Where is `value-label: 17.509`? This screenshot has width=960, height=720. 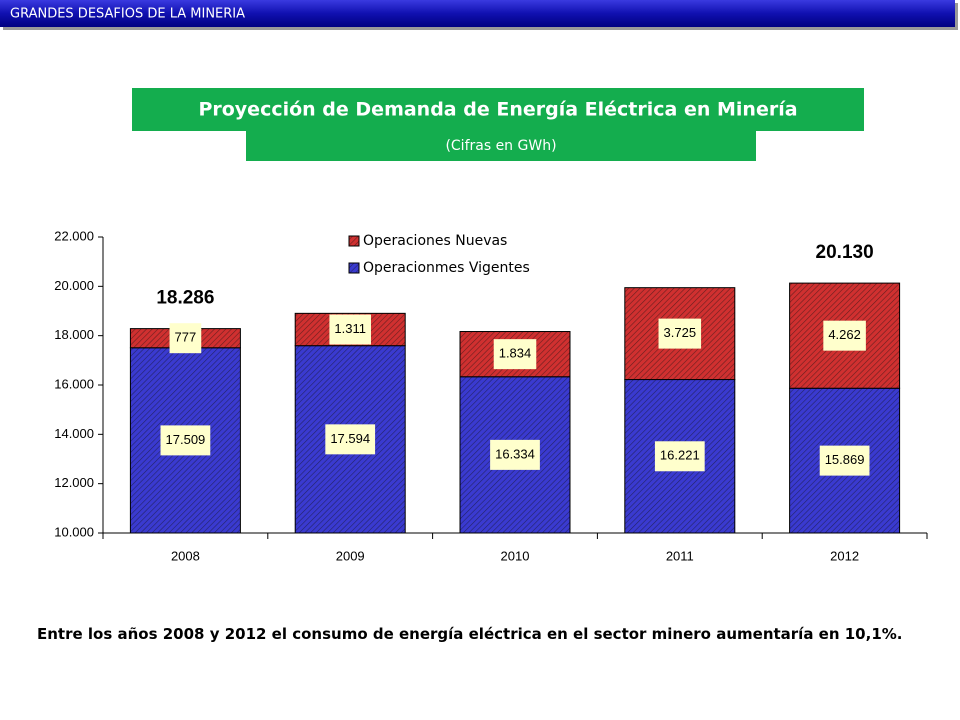
value-label: 17.509 is located at coordinates (186, 439).